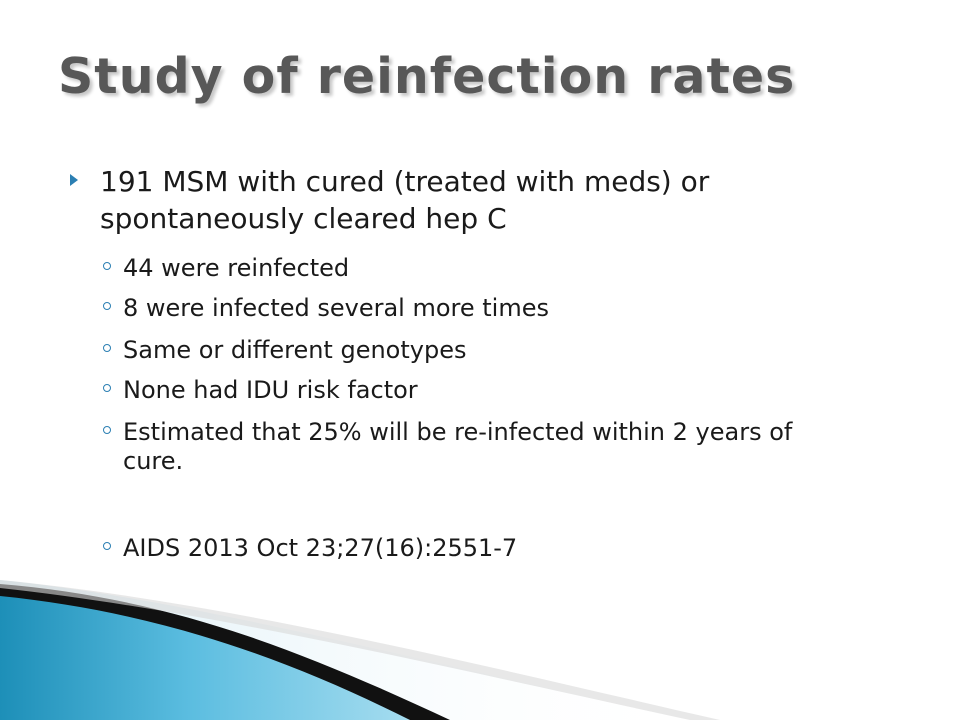 The width and height of the screenshot is (960, 720). What do you see at coordinates (210, 654) in the screenshot?
I see `swoosh-blue` at bounding box center [210, 654].